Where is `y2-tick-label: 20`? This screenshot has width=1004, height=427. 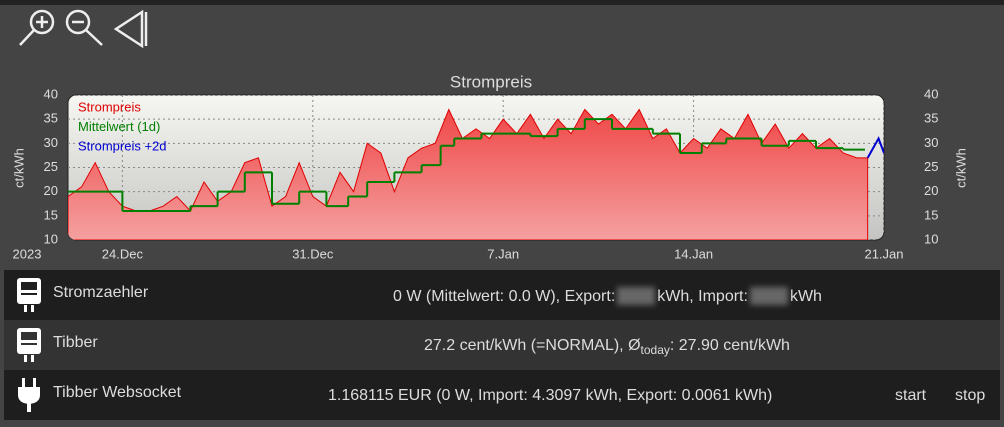 y2-tick-label: 20 is located at coordinates (931, 190).